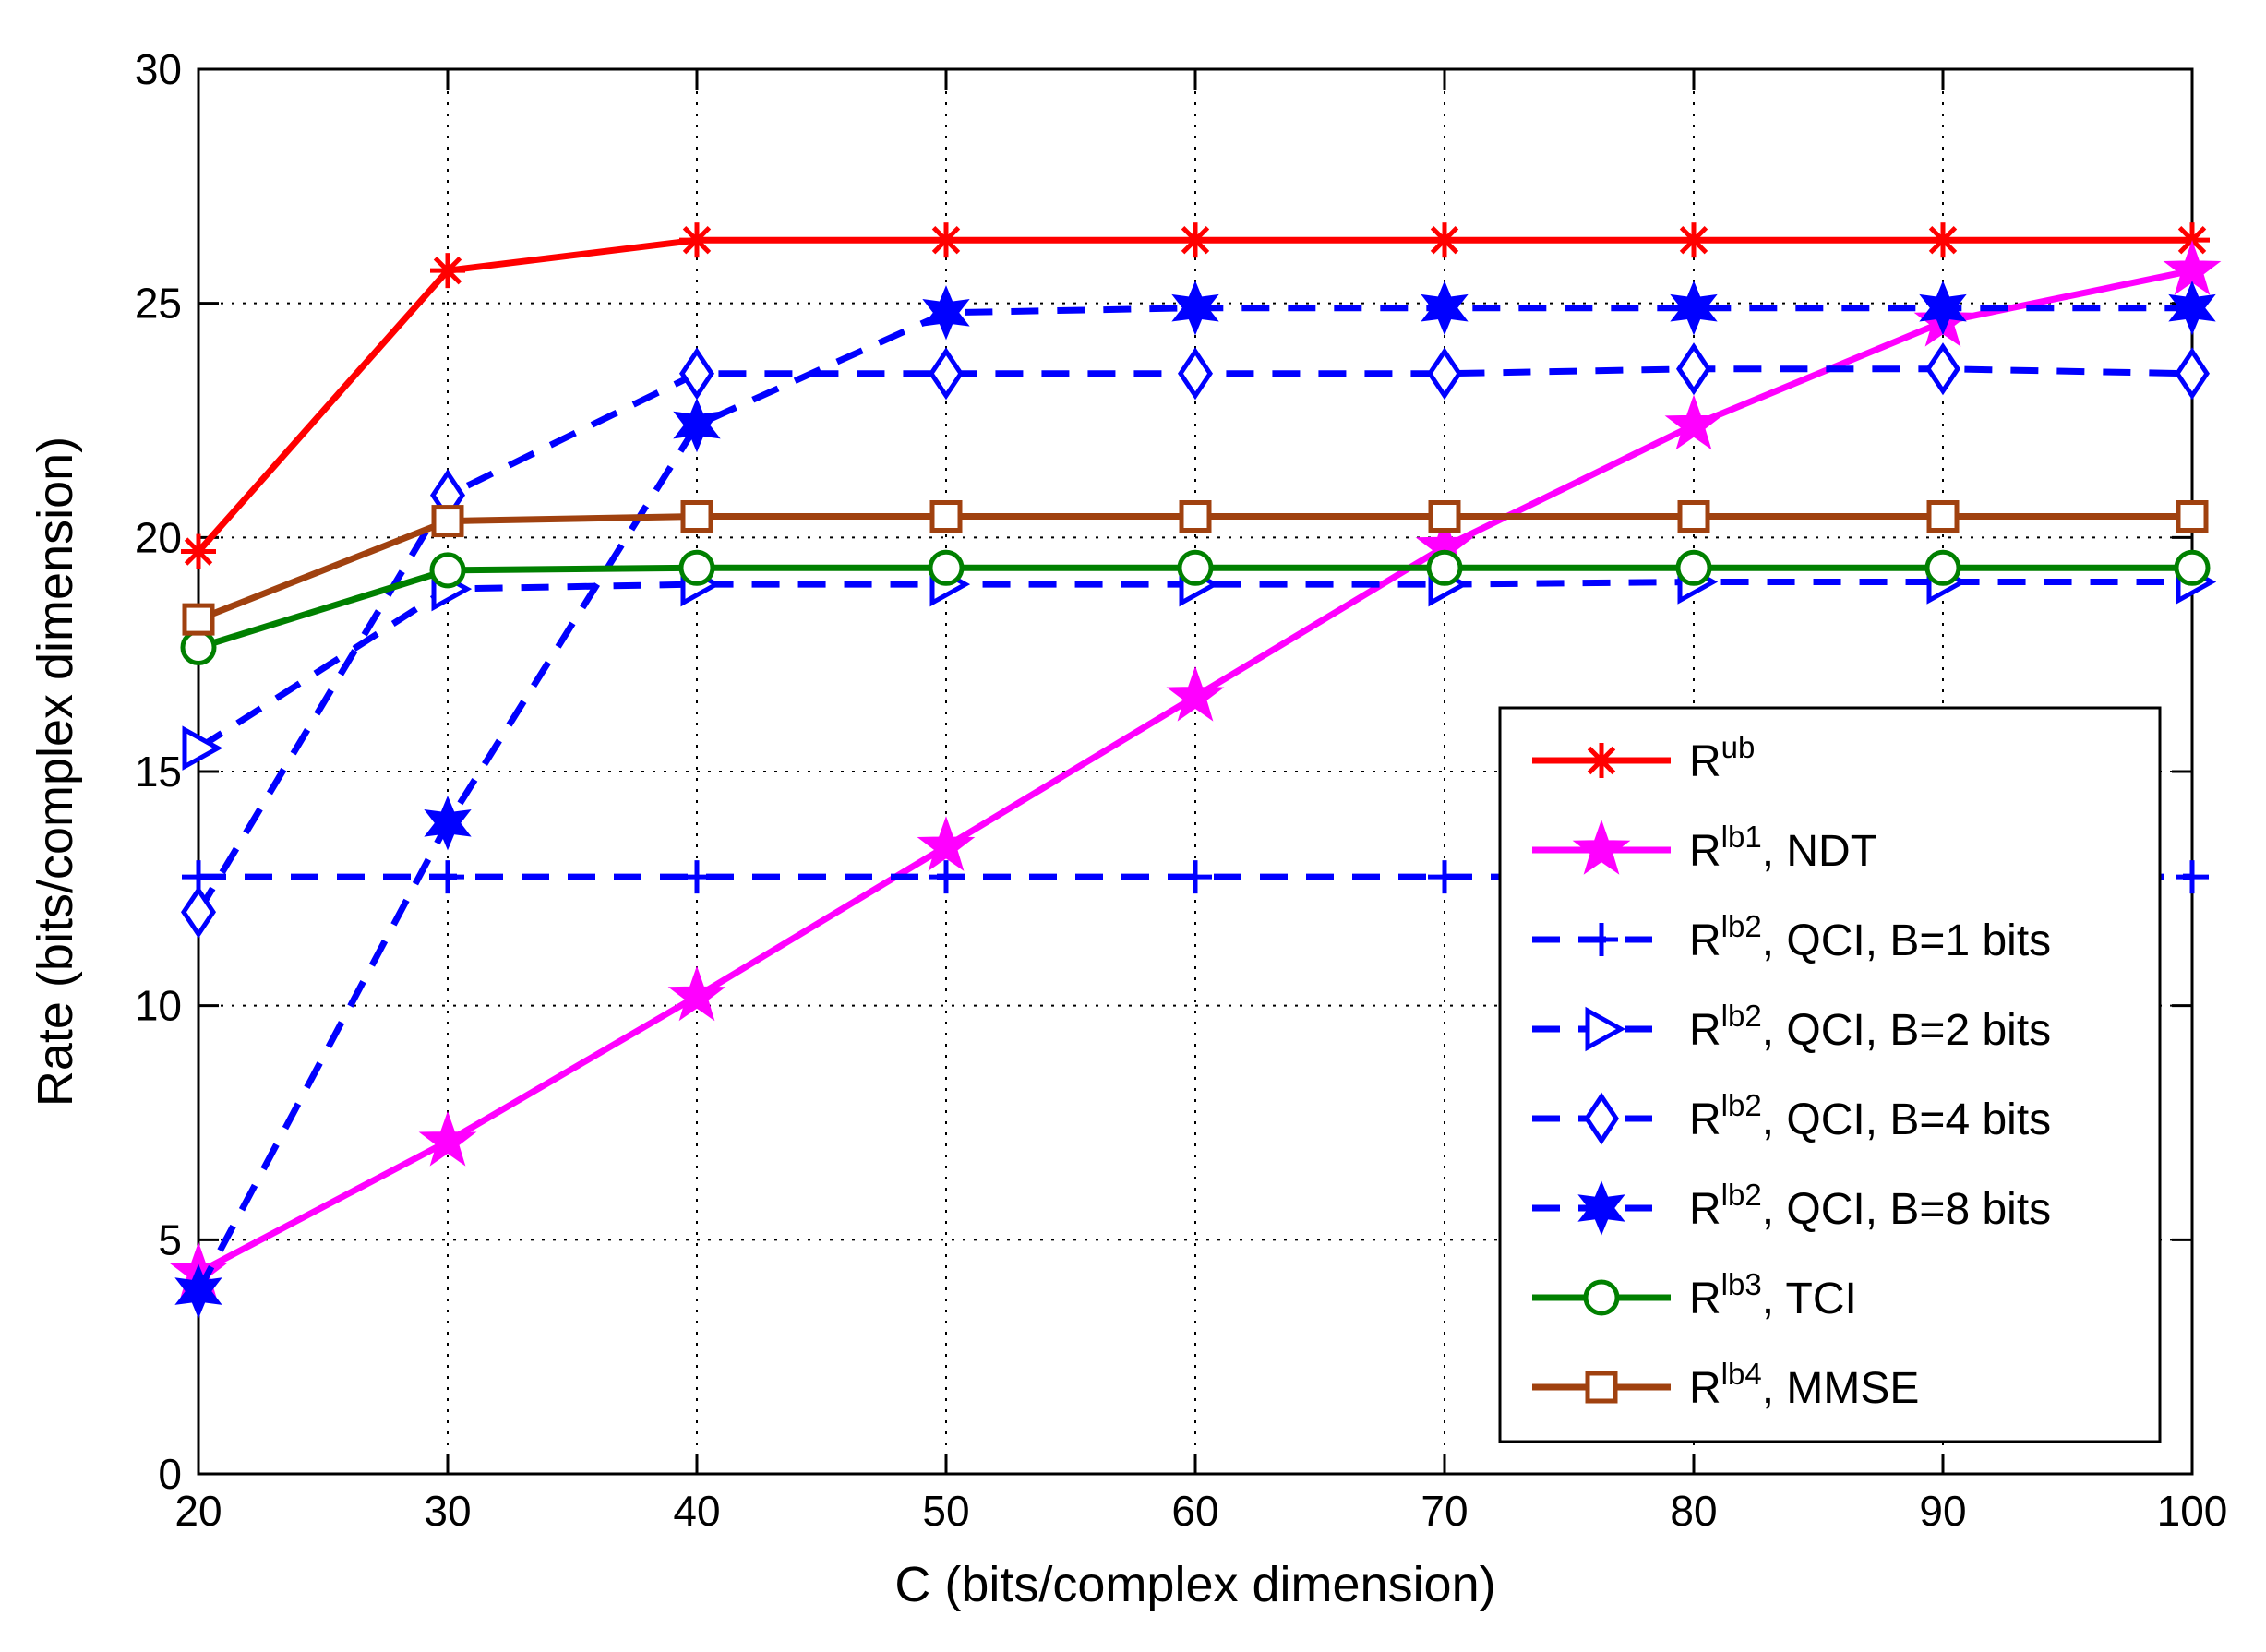 This screenshot has height=1652, width=2266. What do you see at coordinates (696, 1511) in the screenshot?
I see `x-tick-label: 40` at bounding box center [696, 1511].